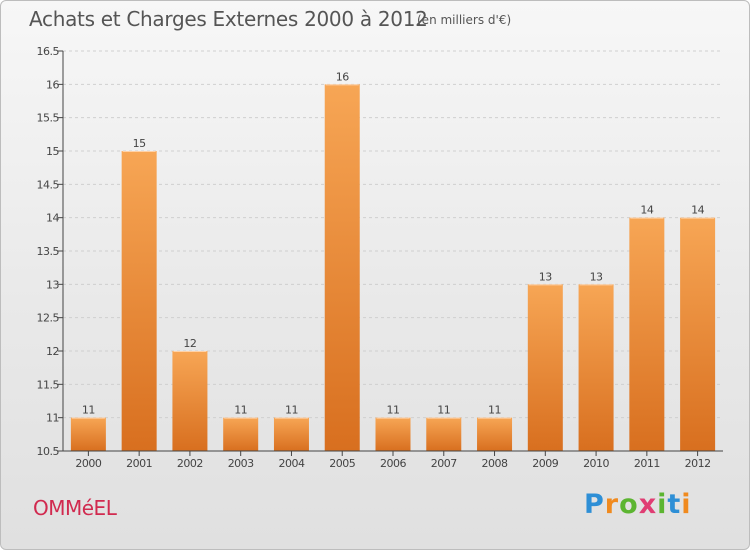 This screenshot has width=750, height=550. I want to click on logo-letter: r, so click(612, 504).